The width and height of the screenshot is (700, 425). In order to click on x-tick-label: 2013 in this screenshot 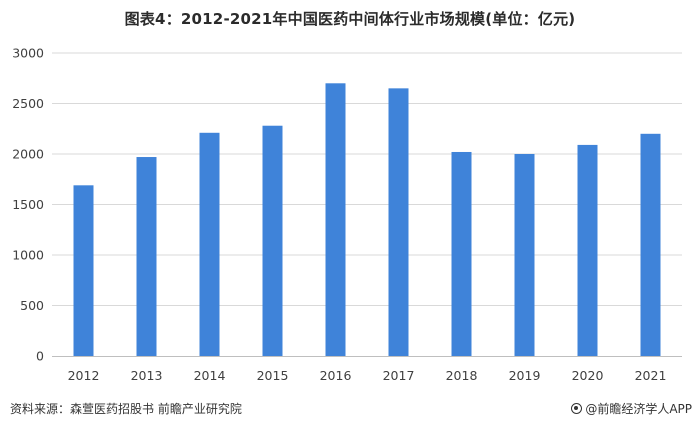, I will do `click(147, 375)`.